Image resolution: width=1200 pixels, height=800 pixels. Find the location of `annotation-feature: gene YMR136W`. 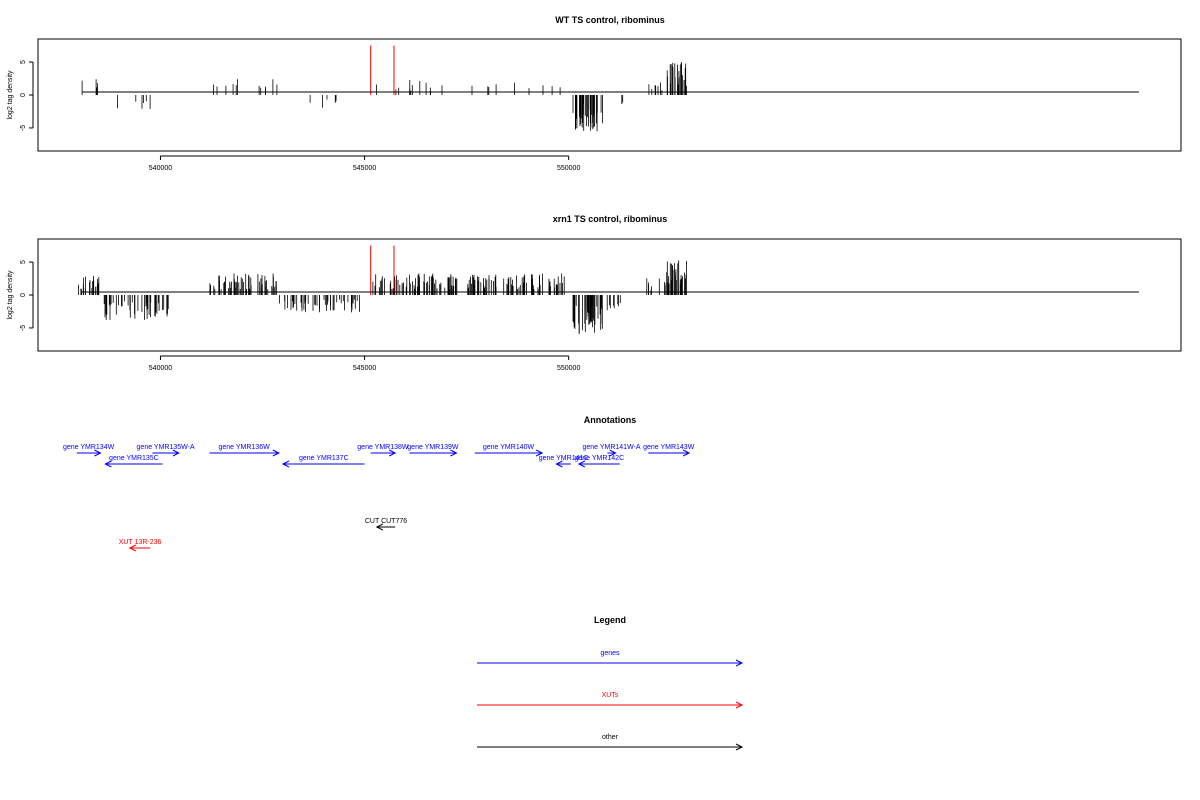

annotation-feature: gene YMR136W is located at coordinates (244, 450).